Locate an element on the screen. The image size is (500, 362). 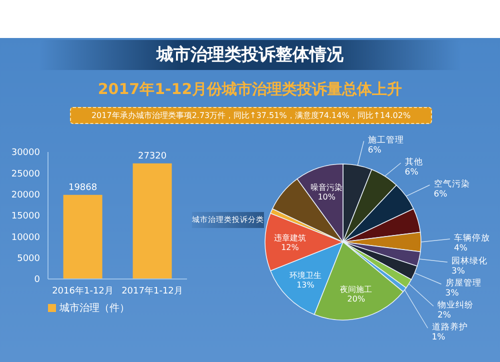
slice-label: 车辆停放 is located at coordinates (472, 238).